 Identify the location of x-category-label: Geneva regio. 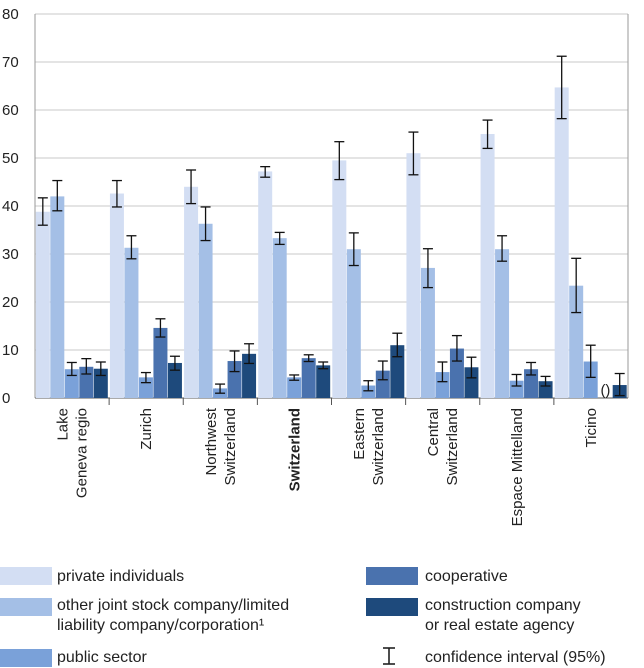
(82, 453).